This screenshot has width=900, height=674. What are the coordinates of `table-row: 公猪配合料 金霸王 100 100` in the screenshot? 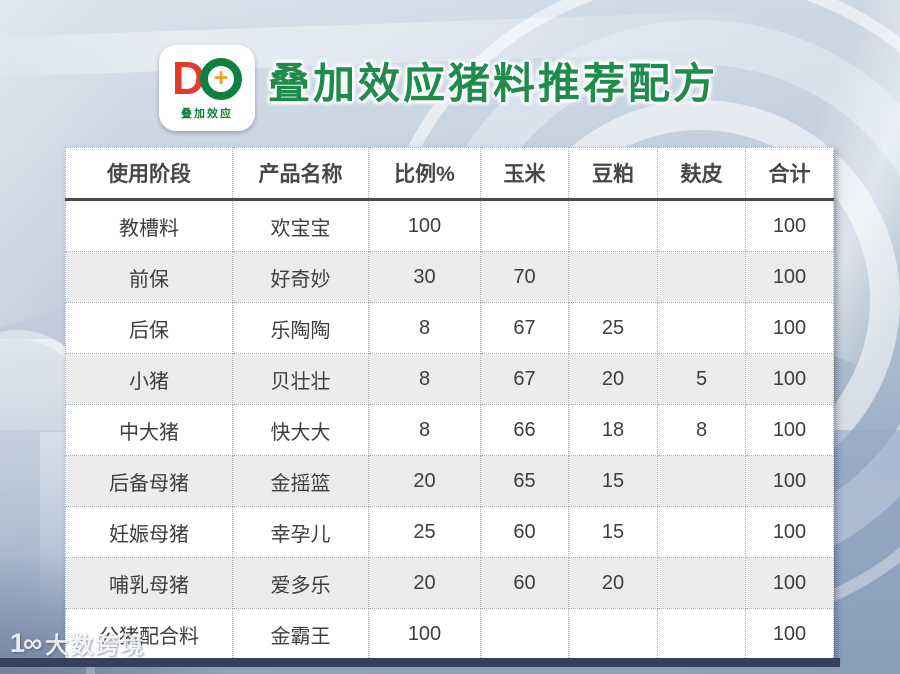 It's located at (449, 634).